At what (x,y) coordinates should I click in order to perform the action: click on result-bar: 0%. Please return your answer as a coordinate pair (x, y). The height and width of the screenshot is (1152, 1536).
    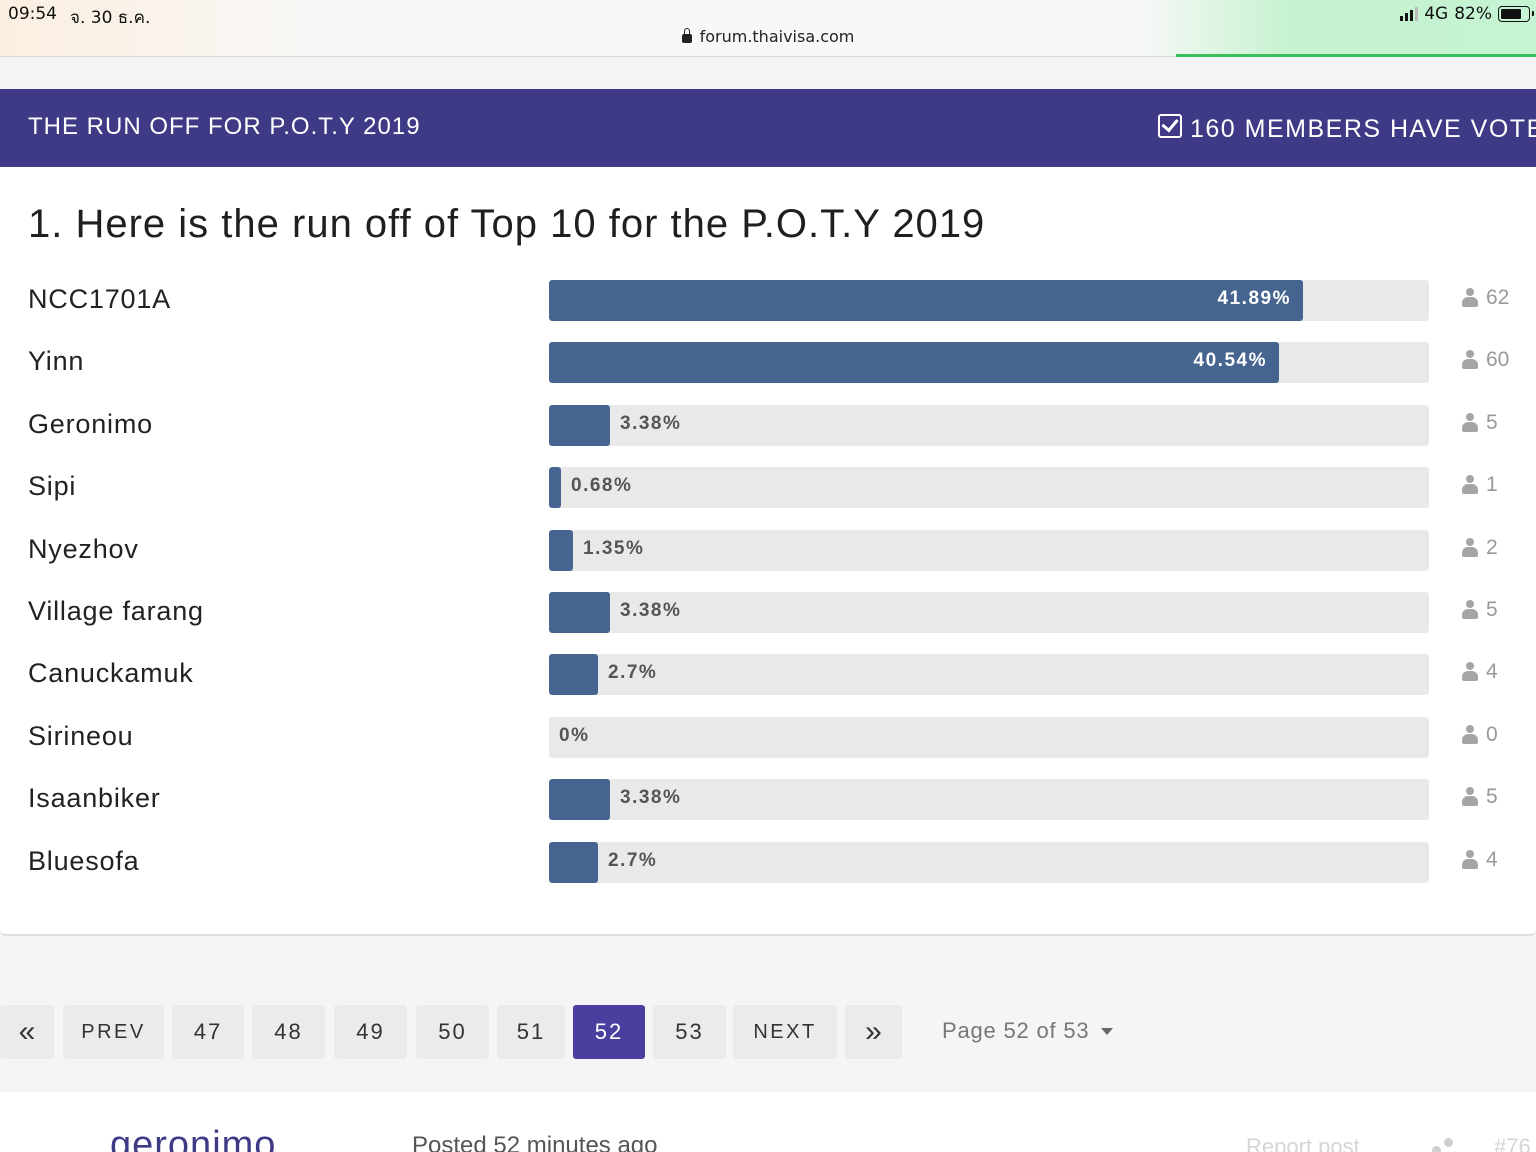
    Looking at the image, I should click on (989, 737).